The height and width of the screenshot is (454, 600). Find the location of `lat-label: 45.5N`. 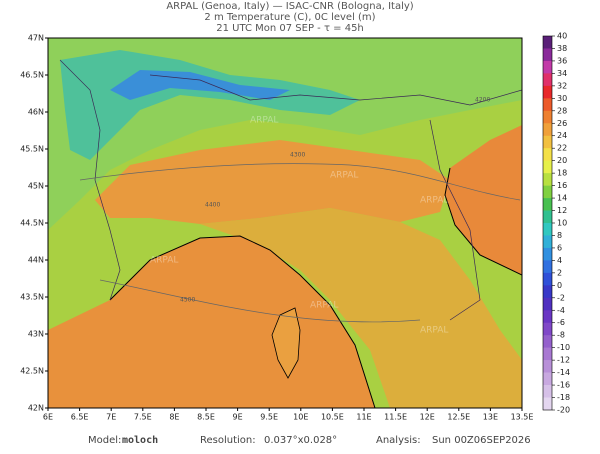

lat-label: 45.5N is located at coordinates (32, 149).